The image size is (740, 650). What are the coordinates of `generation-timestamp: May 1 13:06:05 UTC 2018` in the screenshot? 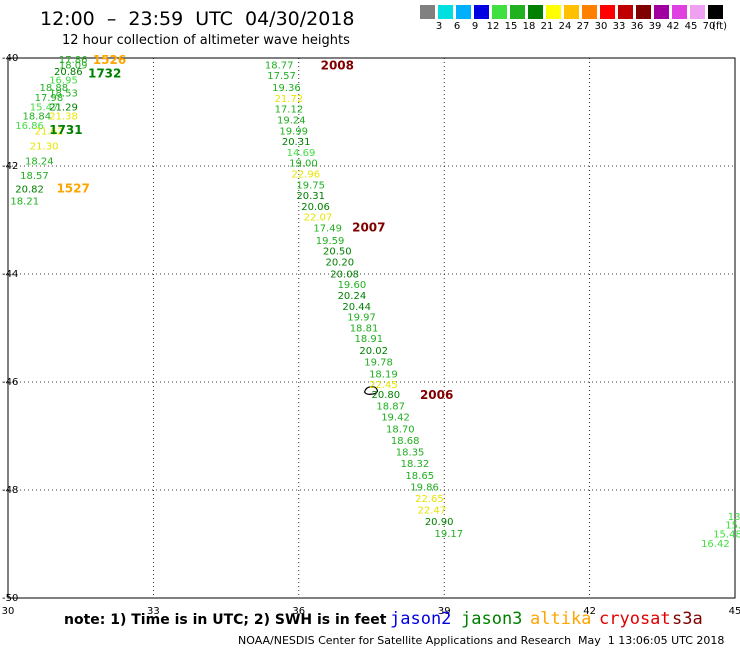 It's located at (651, 640).